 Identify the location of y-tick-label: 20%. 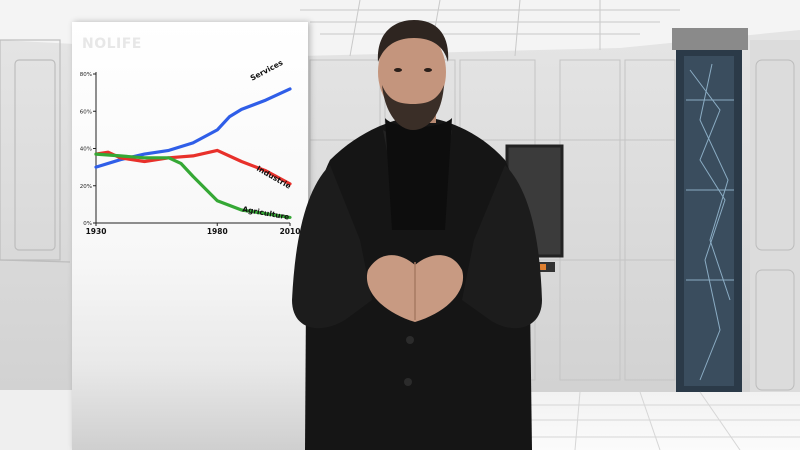
(86, 187).